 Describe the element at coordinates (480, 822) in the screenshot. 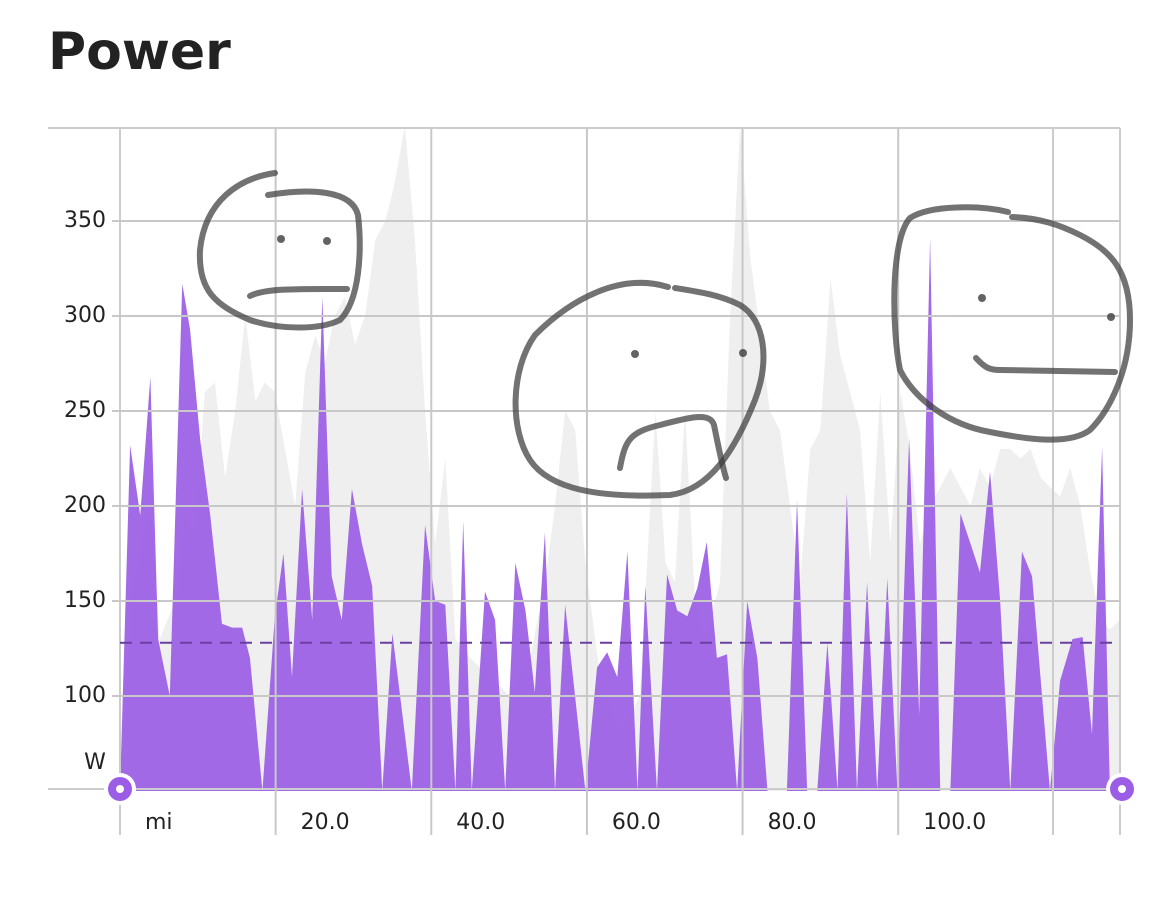

I see `x-tick-label: 40.0` at that location.